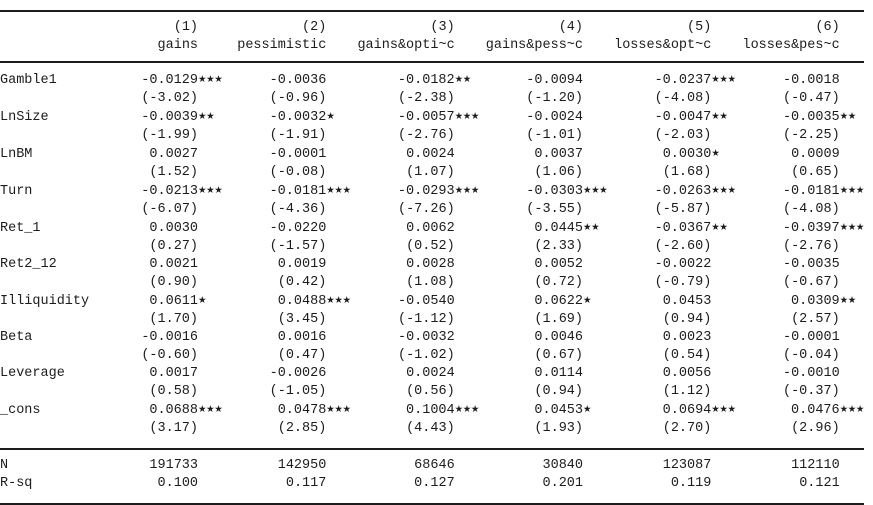  What do you see at coordinates (310, 172) in the screenshot?
I see `tstat-cell: (-0.08)` at bounding box center [310, 172].